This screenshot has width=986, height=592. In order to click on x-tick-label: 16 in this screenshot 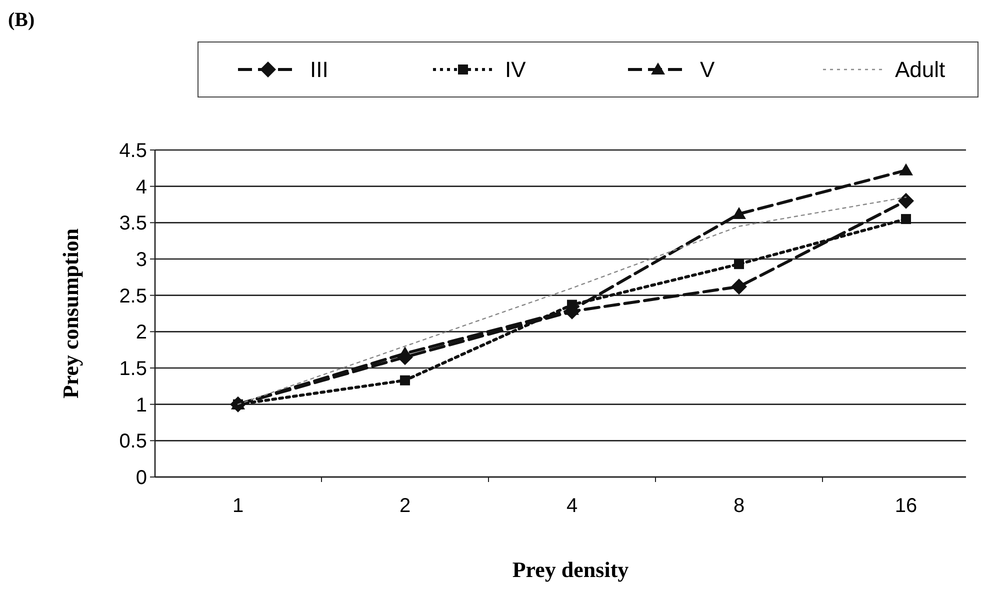, I will do `click(906, 506)`.